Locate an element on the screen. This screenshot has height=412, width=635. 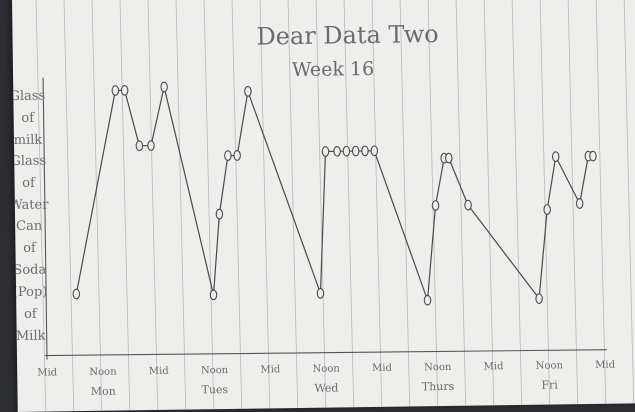
y-axis-line is located at coordinates (45, 218).